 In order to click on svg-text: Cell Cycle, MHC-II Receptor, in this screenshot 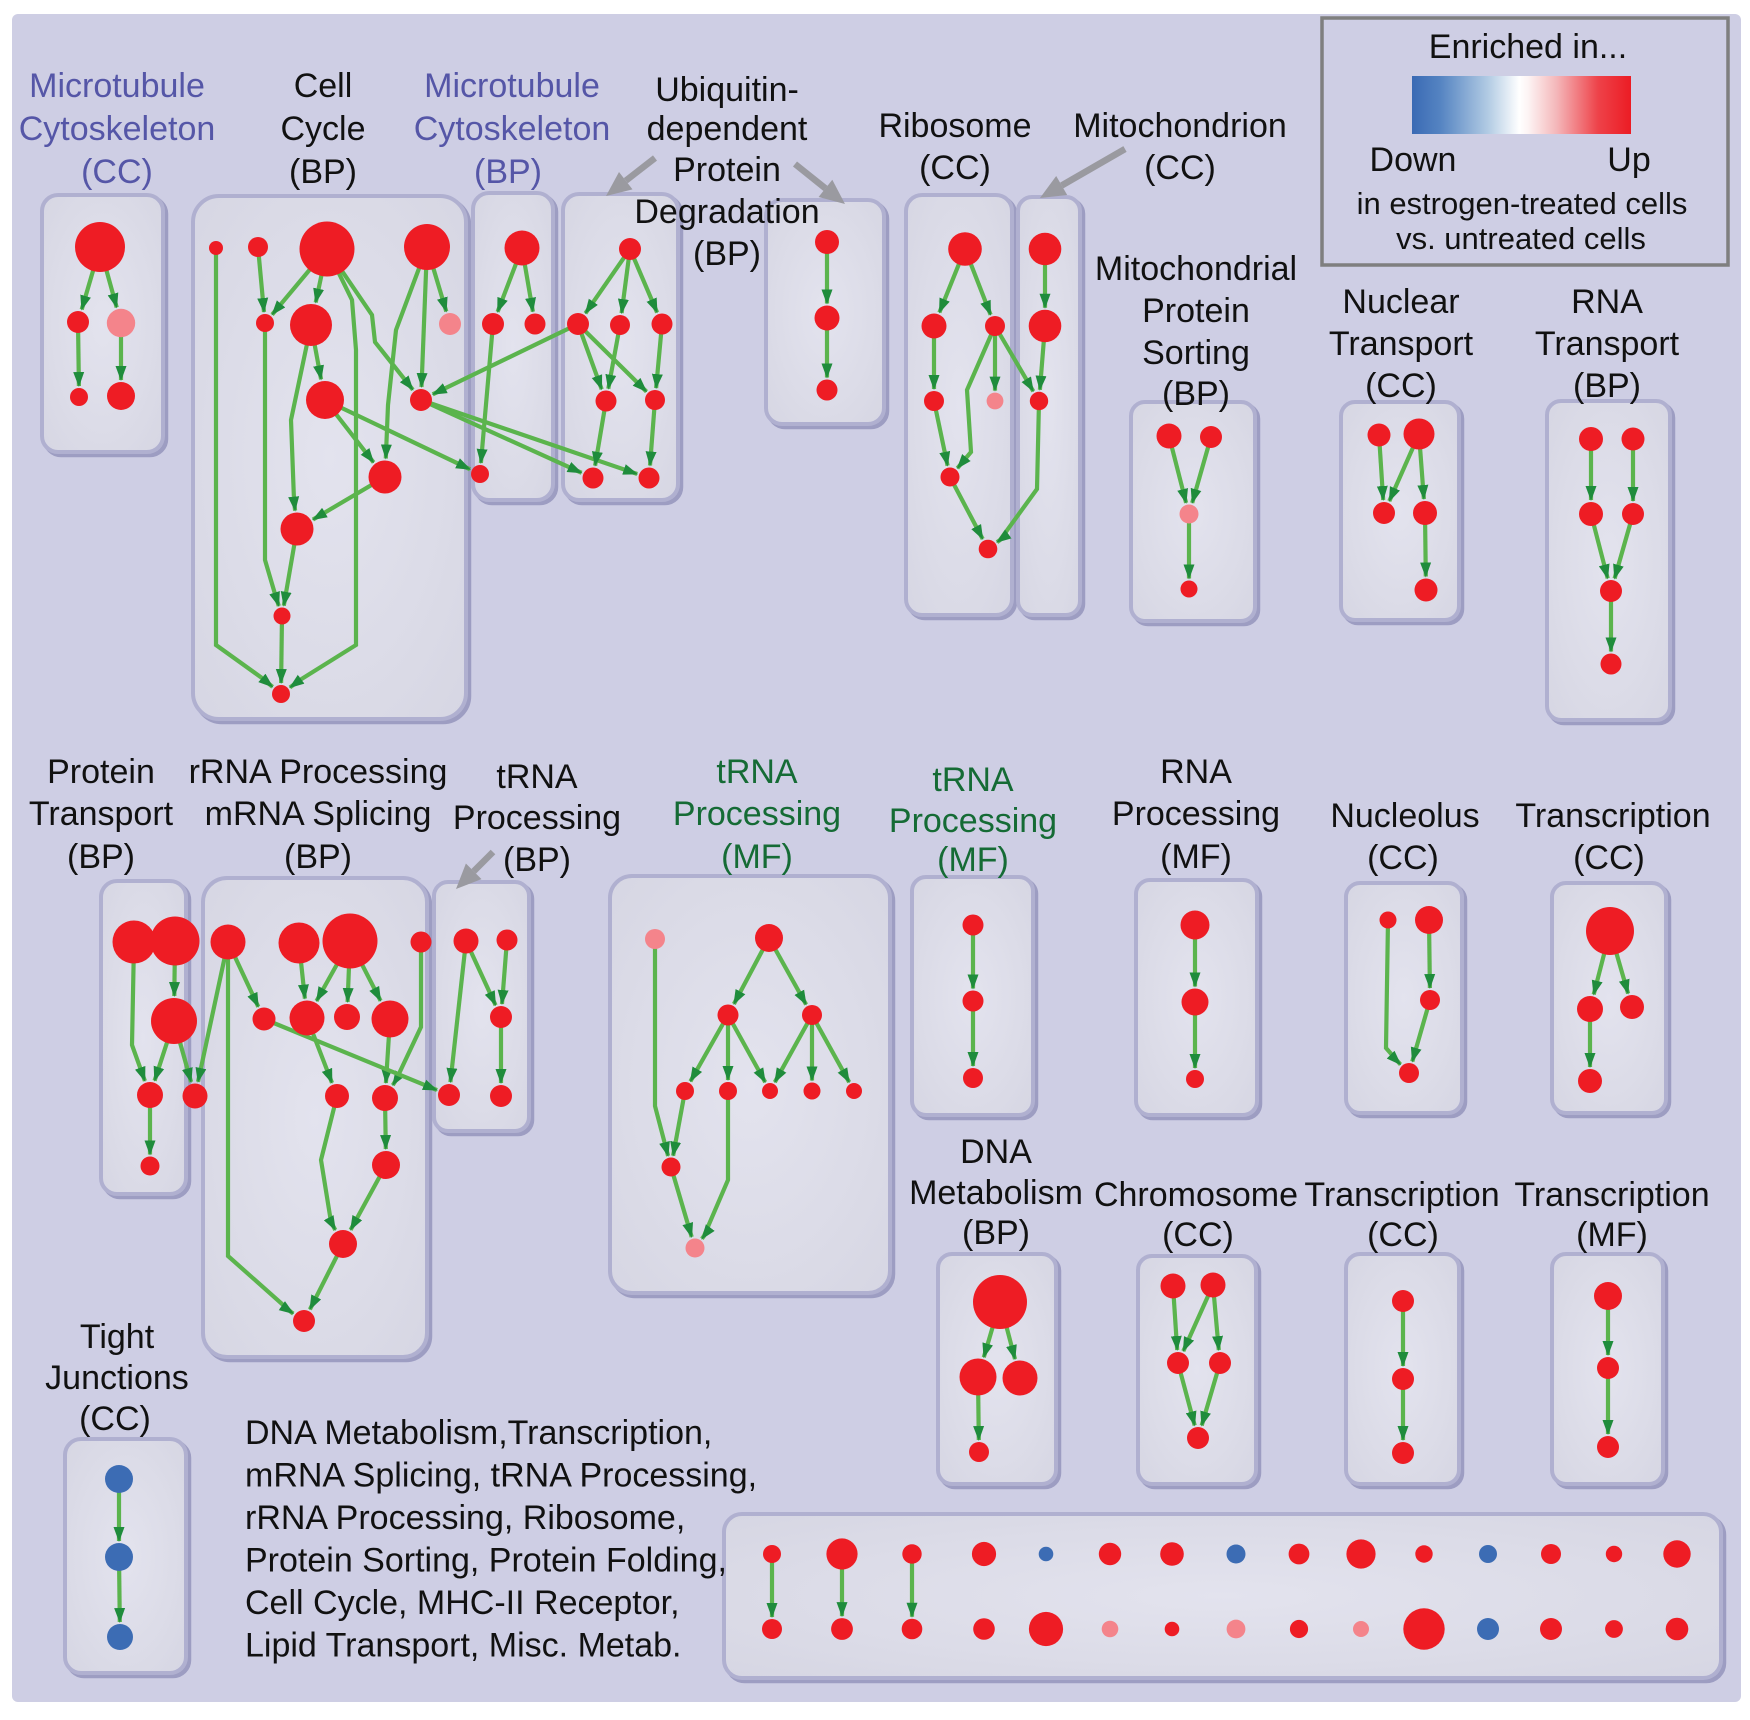, I will do `click(462, 1603)`.